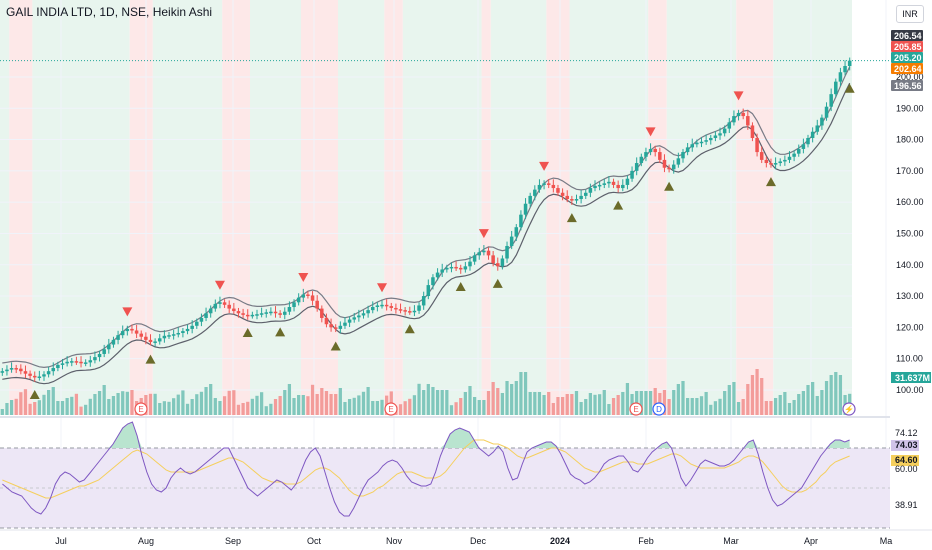 The height and width of the screenshot is (550, 932). I want to click on time-axis-label: Oct, so click(314, 541).